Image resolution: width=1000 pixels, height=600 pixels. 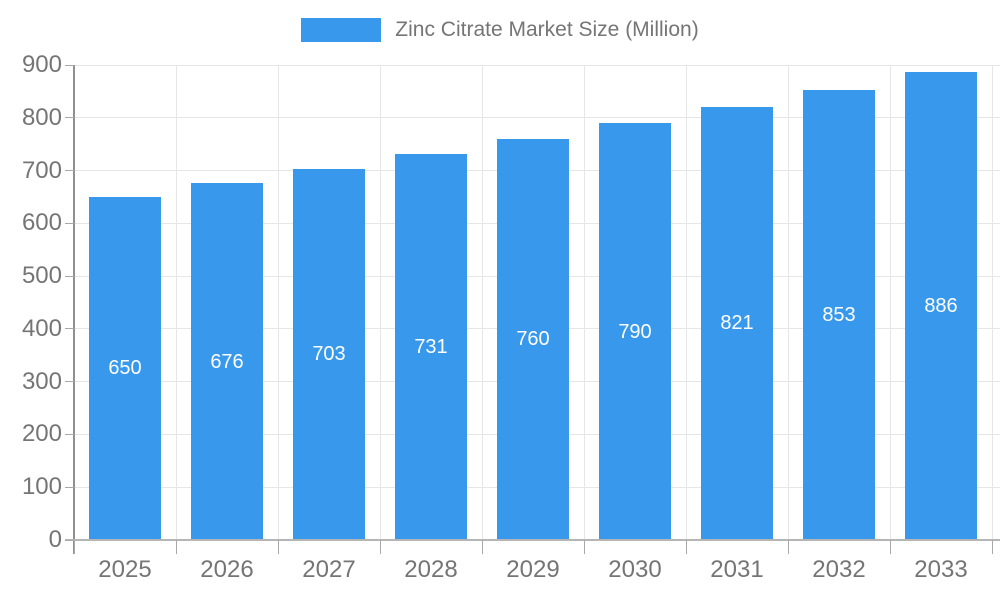 I want to click on legend-label: Zinc Citrate Market Size (Million), so click(x=547, y=29).